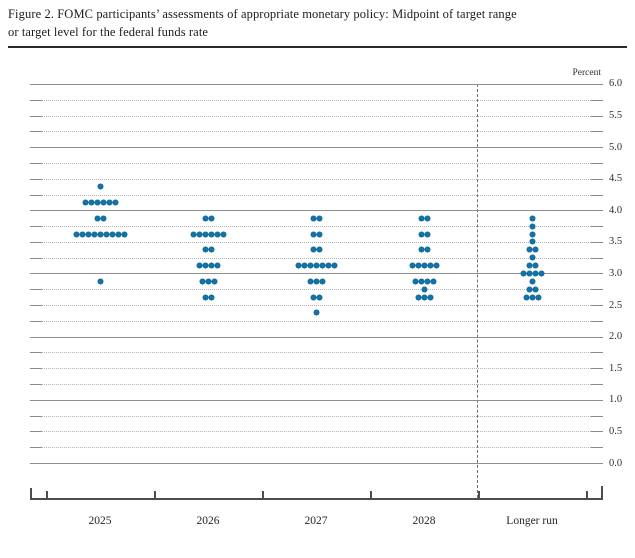  Describe the element at coordinates (616, 210) in the screenshot. I see `y-axis-label: 4.0` at that location.